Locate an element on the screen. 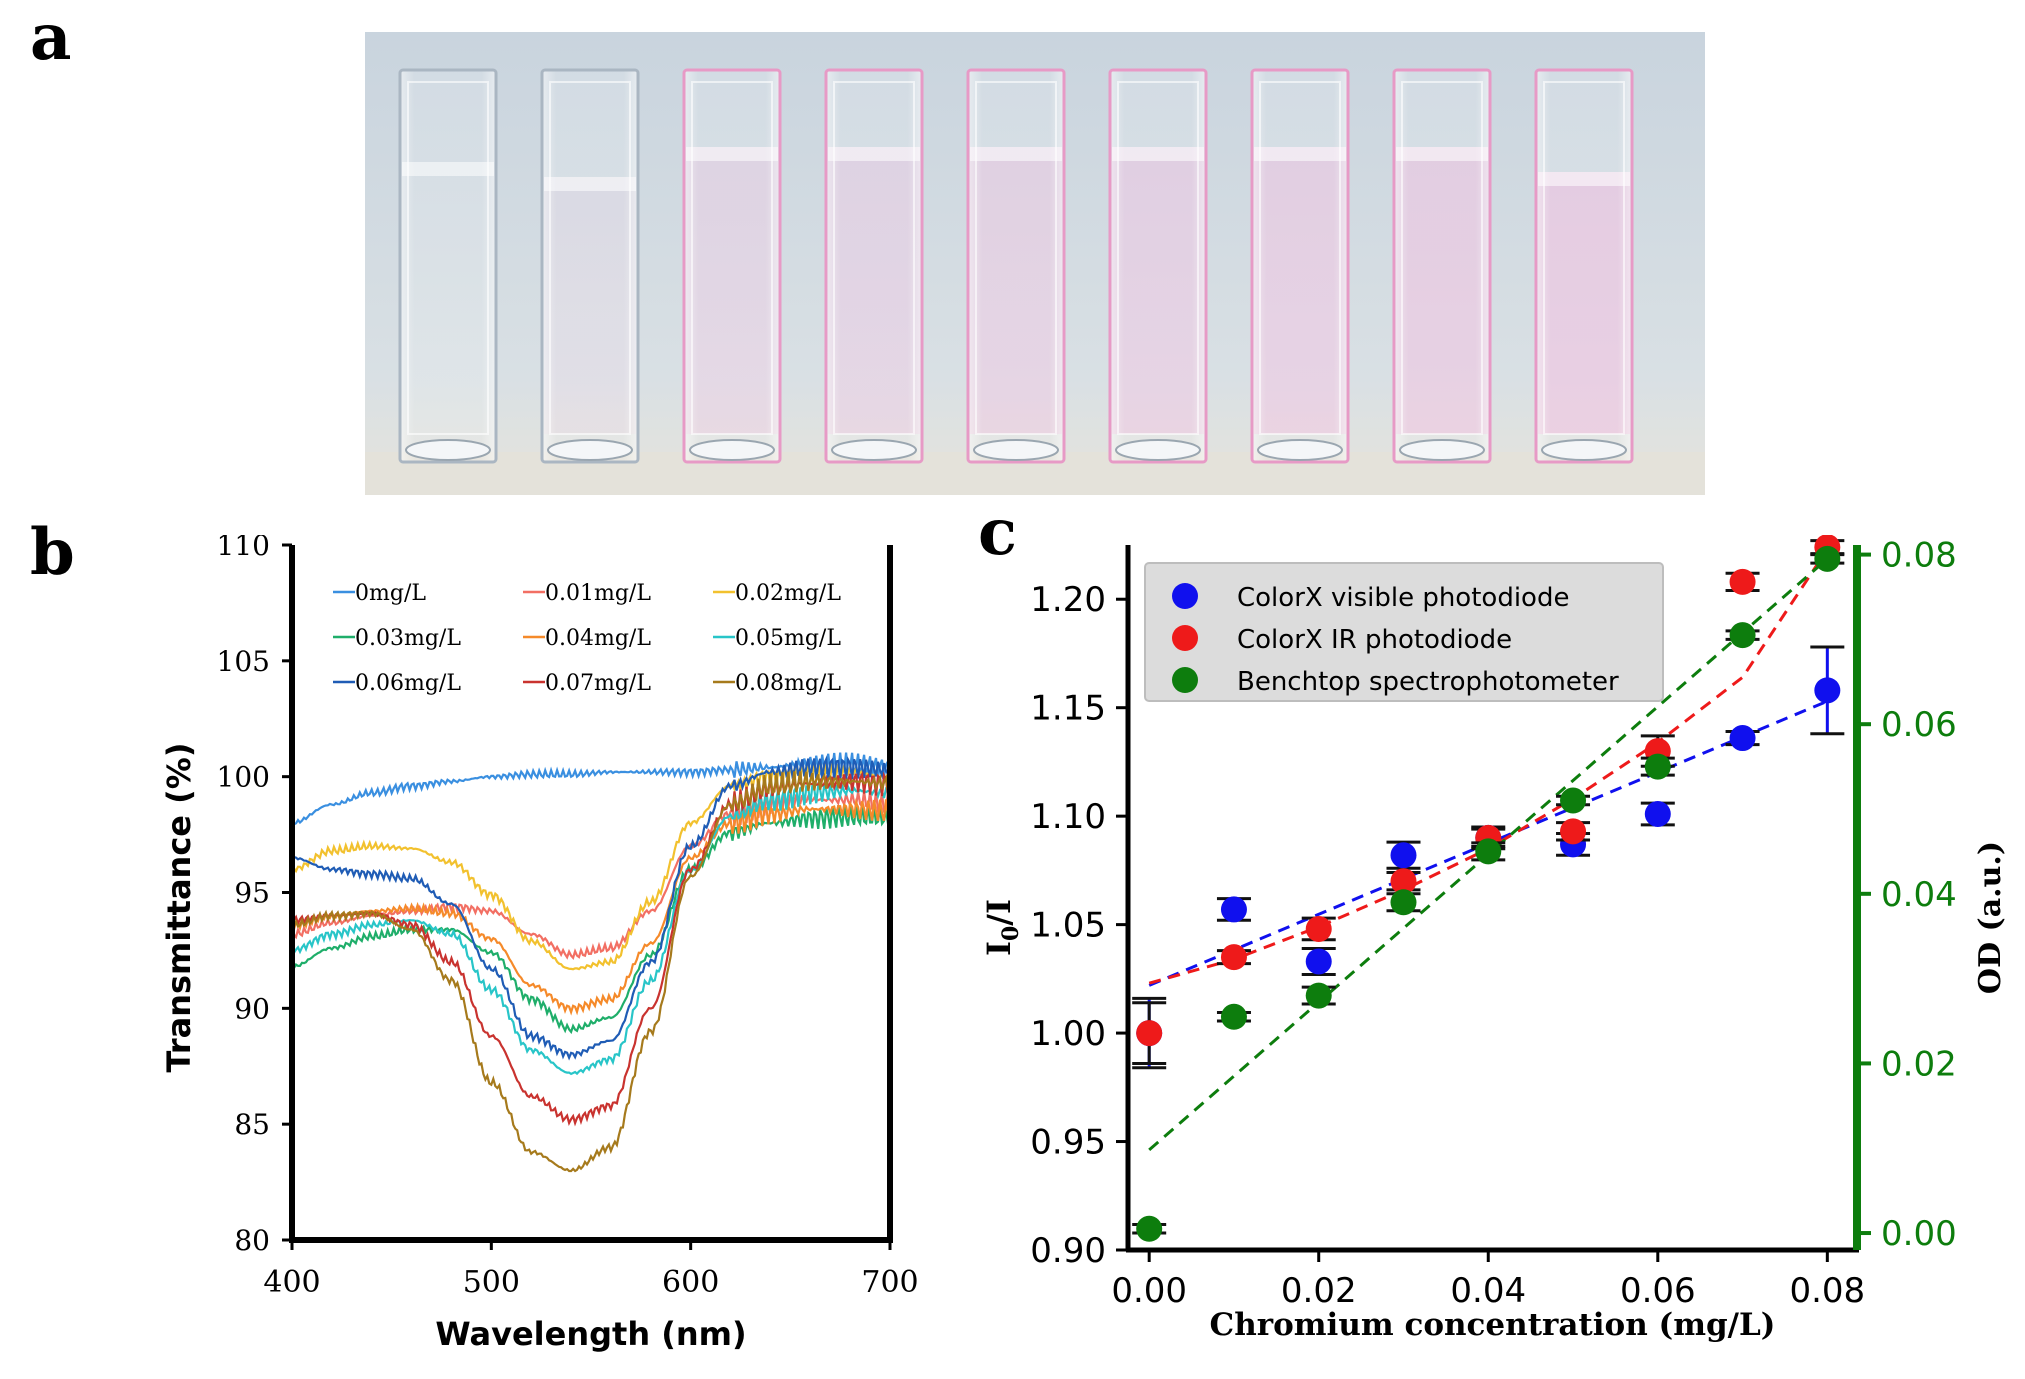 This screenshot has width=2025, height=1379. y-tick-label: 0.95 is located at coordinates (1068, 1143).